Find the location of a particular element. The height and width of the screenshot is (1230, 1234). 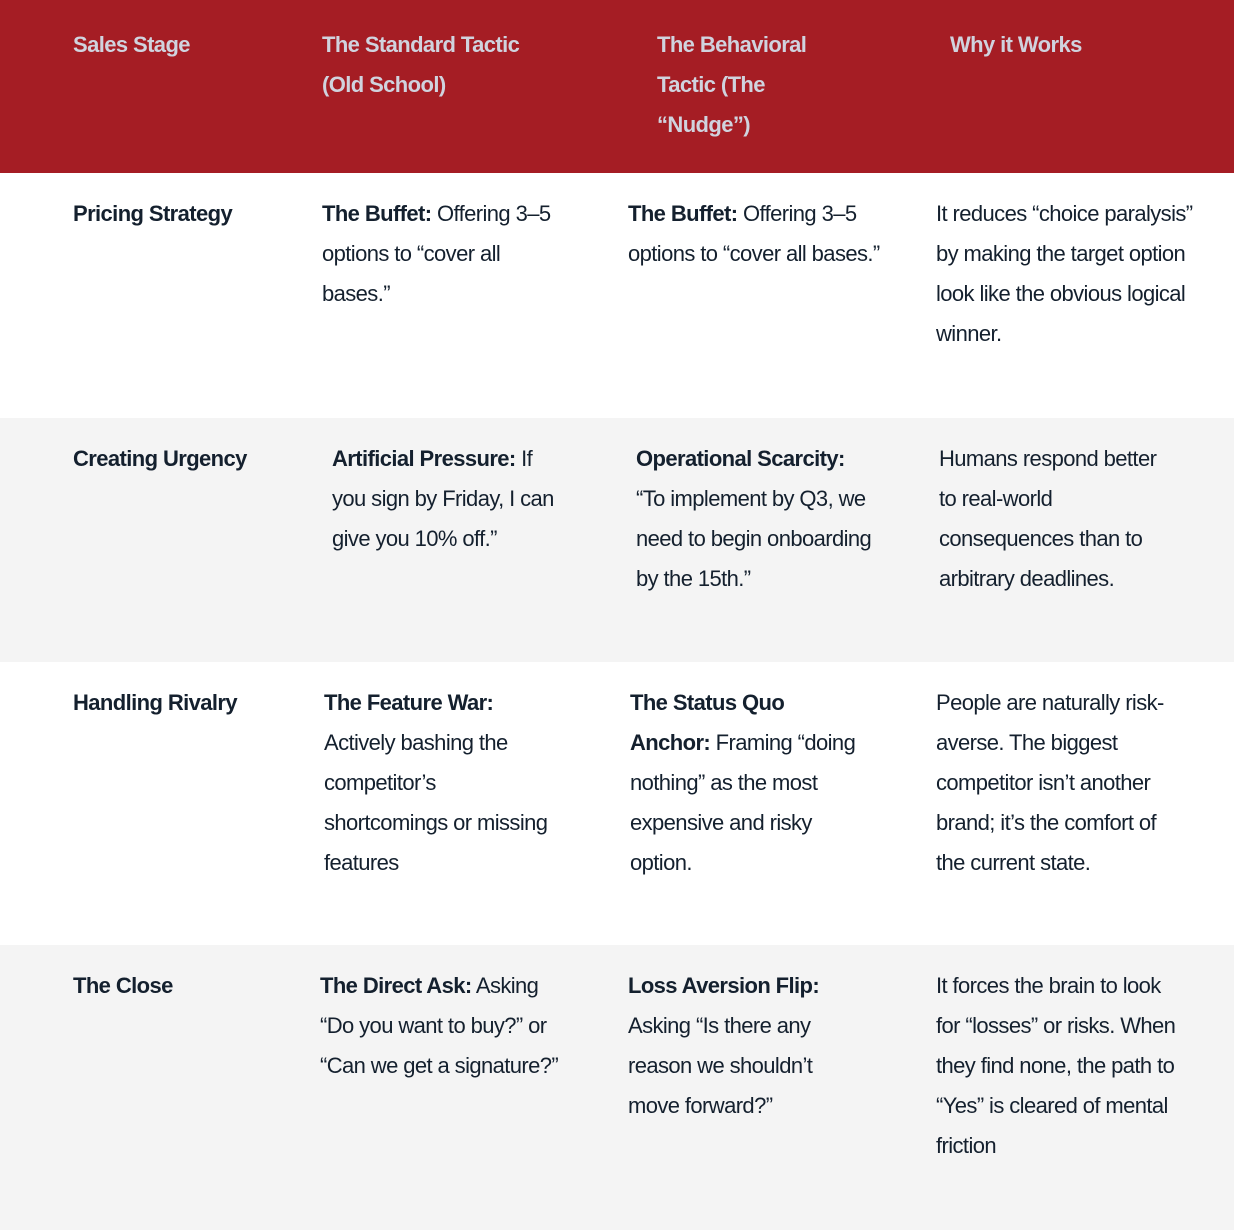

stage-cell: Creating Urgency is located at coordinates (160, 458).